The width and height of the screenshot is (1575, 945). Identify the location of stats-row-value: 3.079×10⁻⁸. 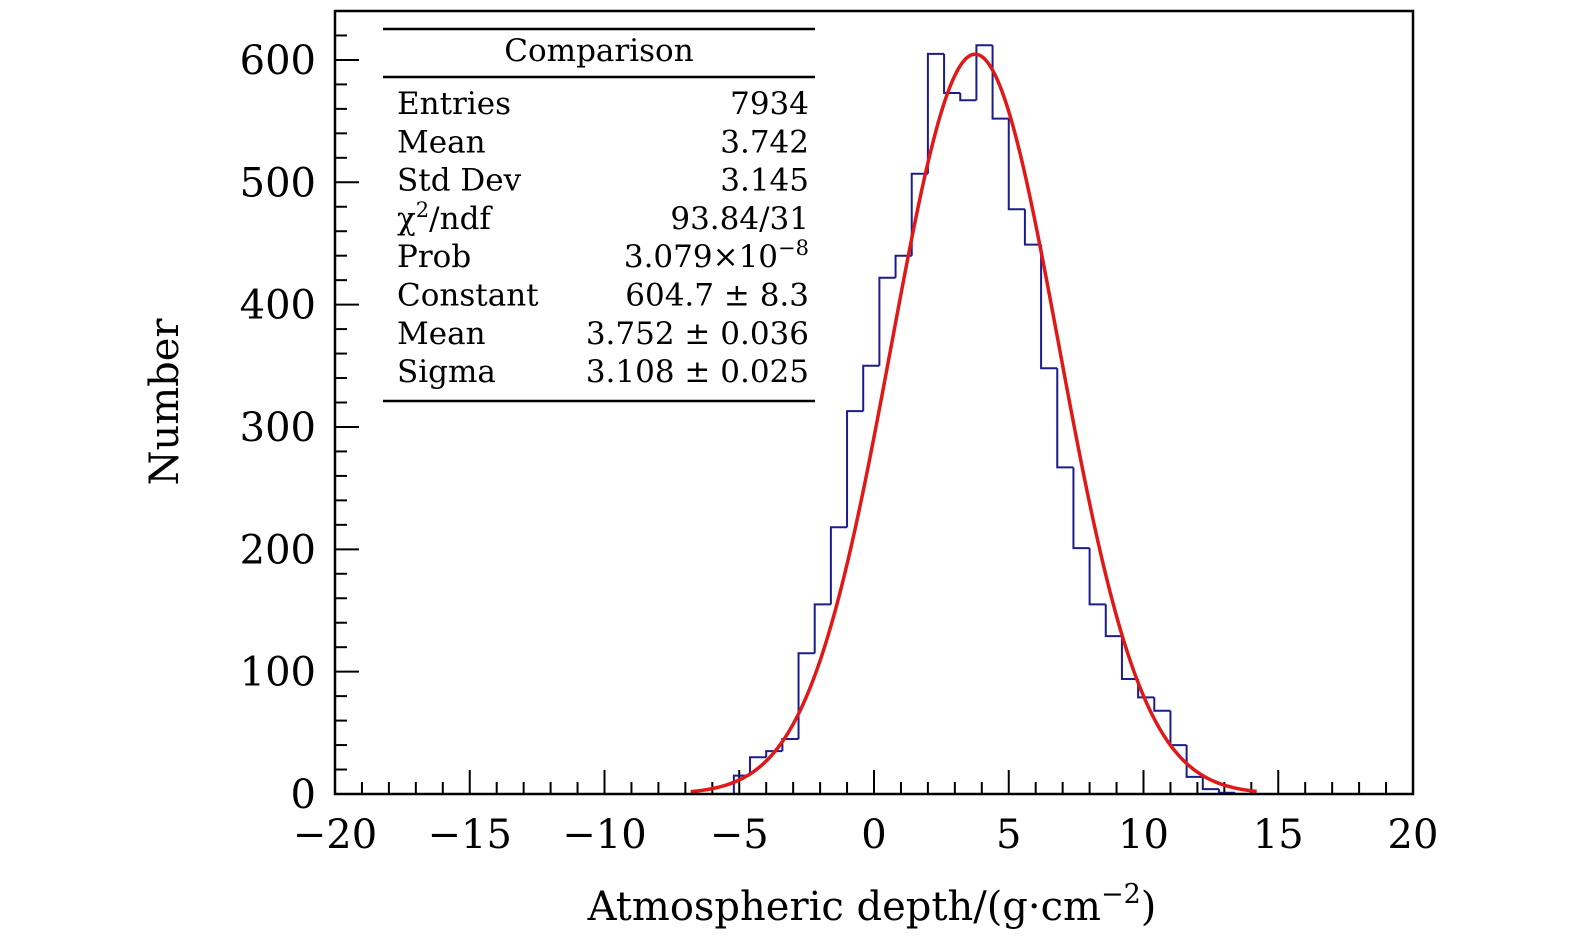
(716, 255).